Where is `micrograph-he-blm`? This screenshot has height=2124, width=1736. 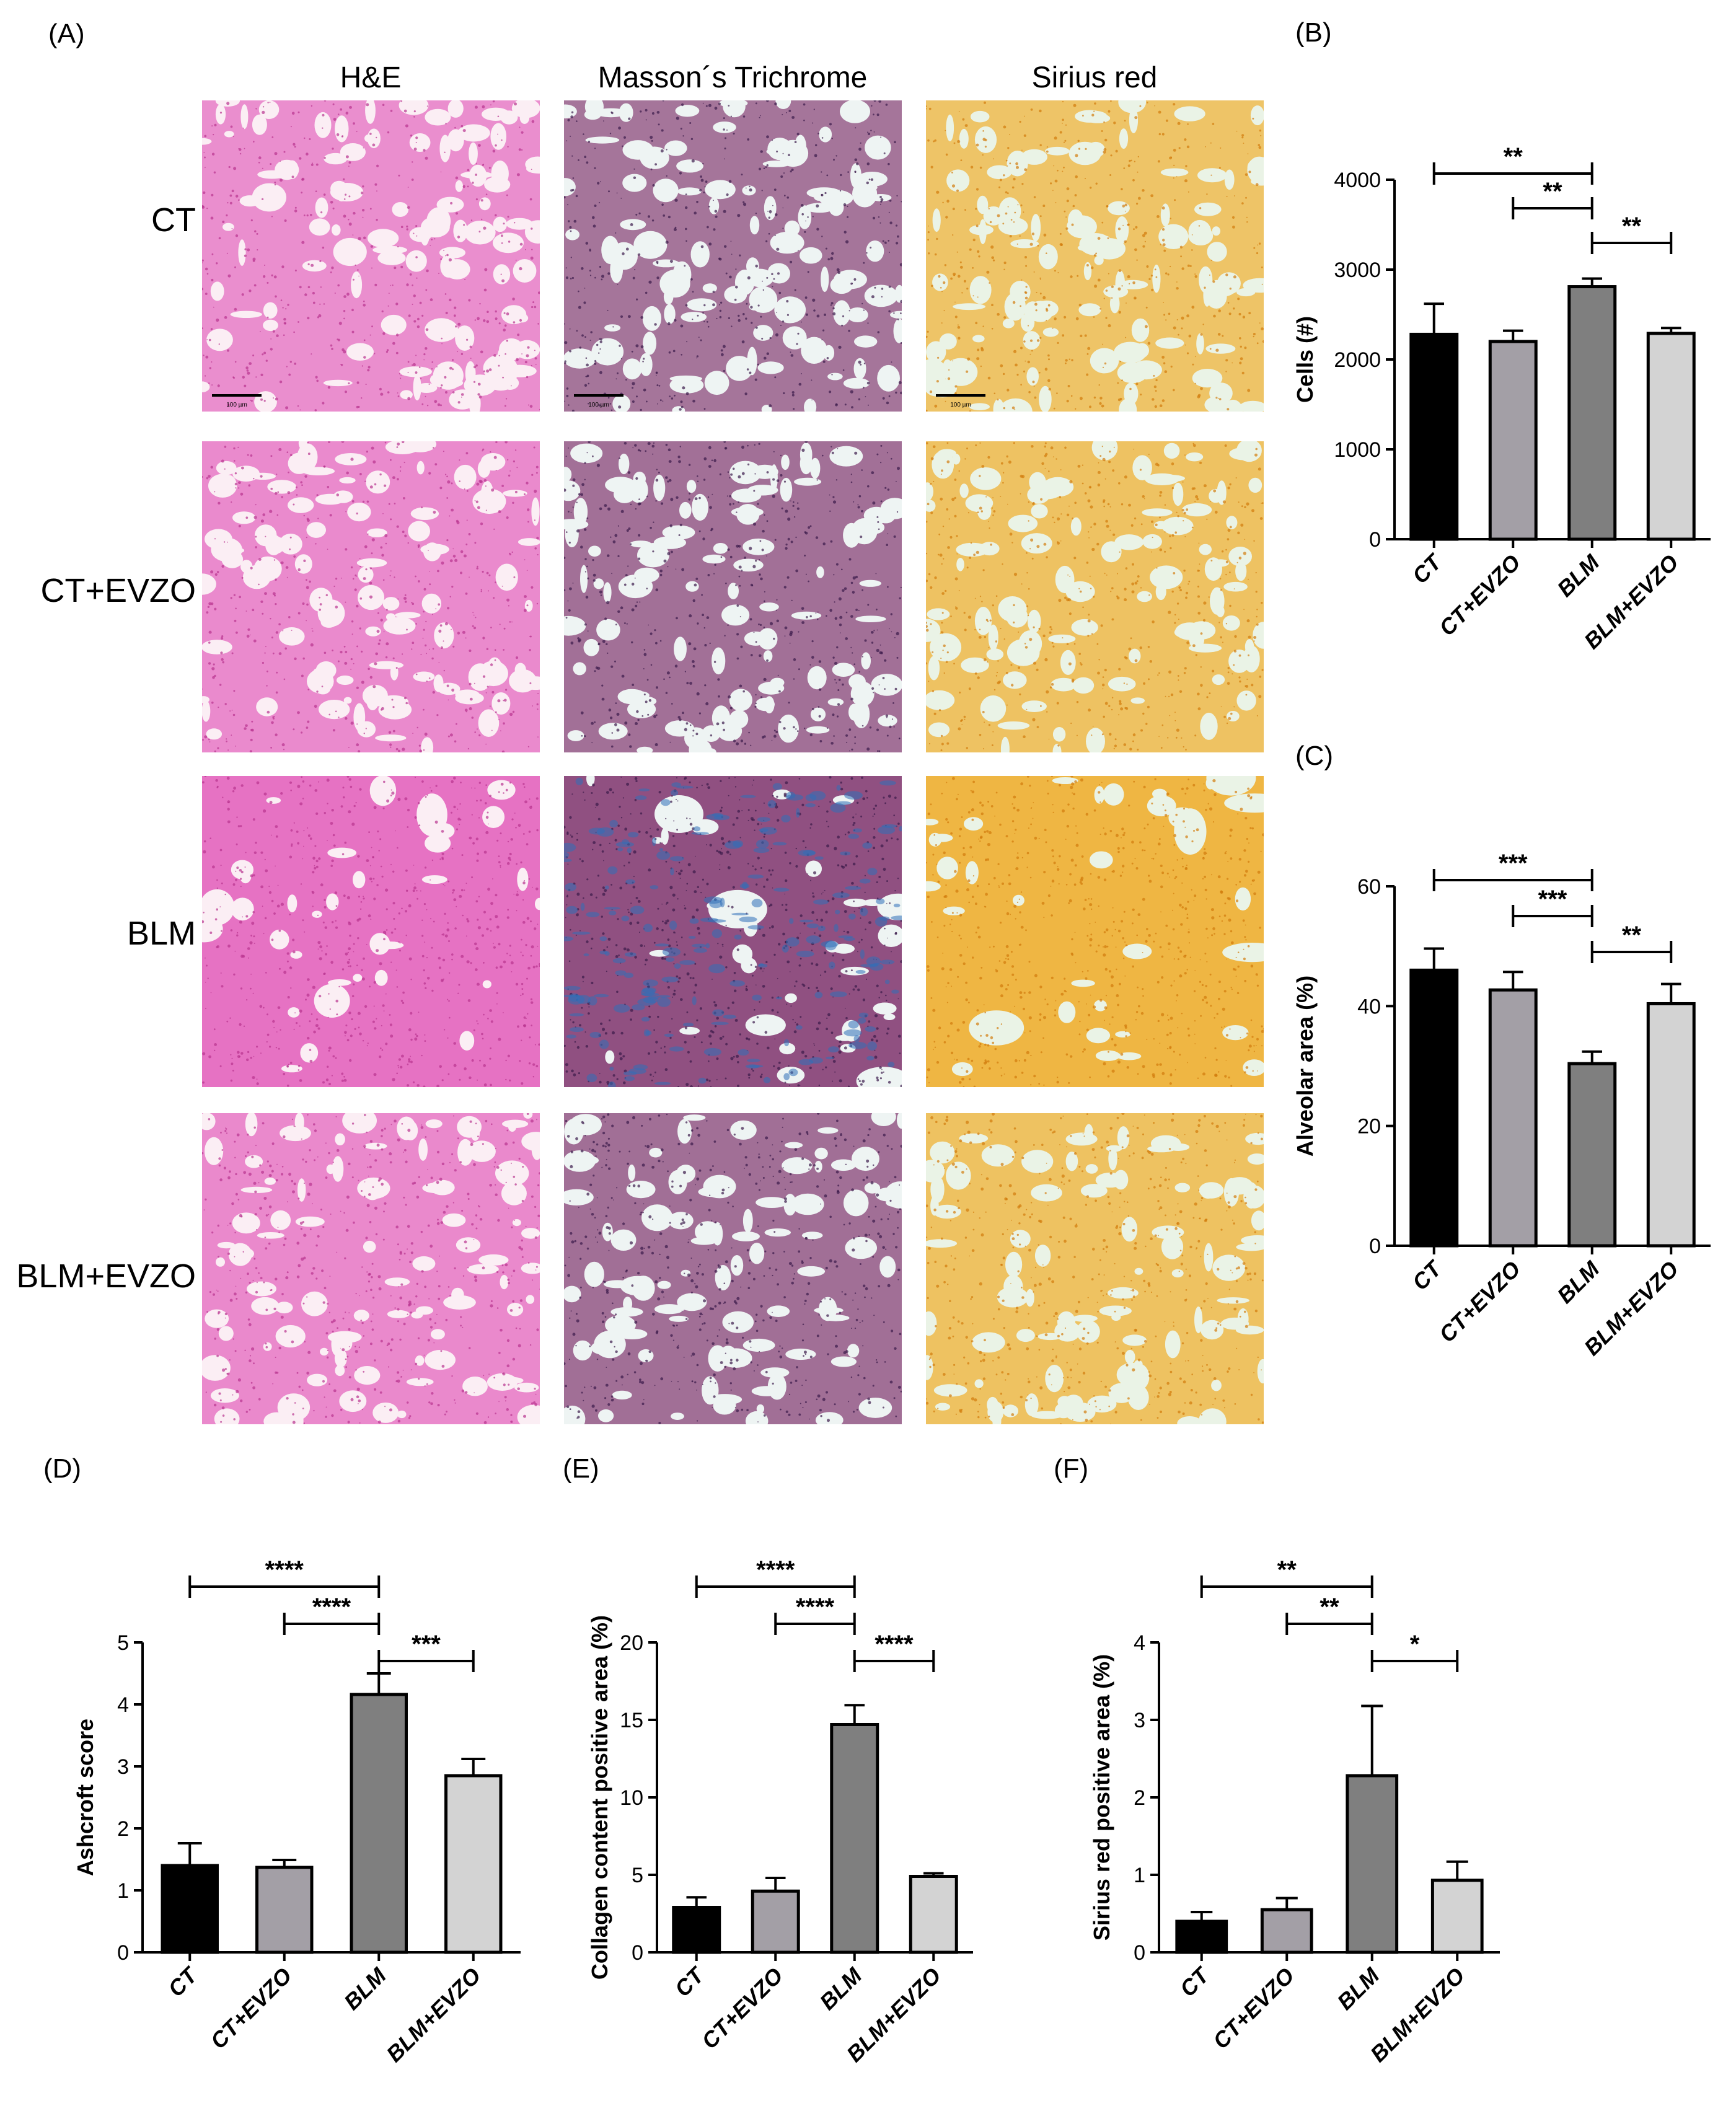
micrograph-he-blm is located at coordinates (371, 932).